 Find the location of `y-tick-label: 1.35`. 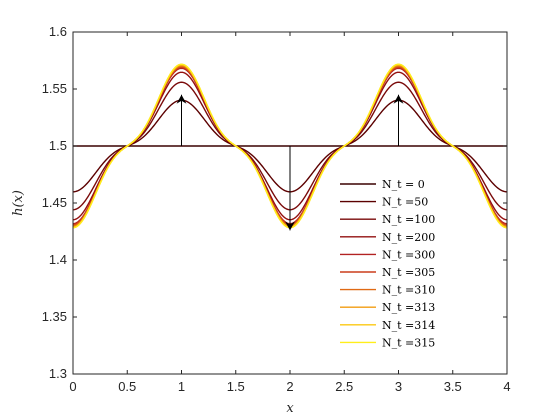

y-tick-label: 1.35 is located at coordinates (54, 316).